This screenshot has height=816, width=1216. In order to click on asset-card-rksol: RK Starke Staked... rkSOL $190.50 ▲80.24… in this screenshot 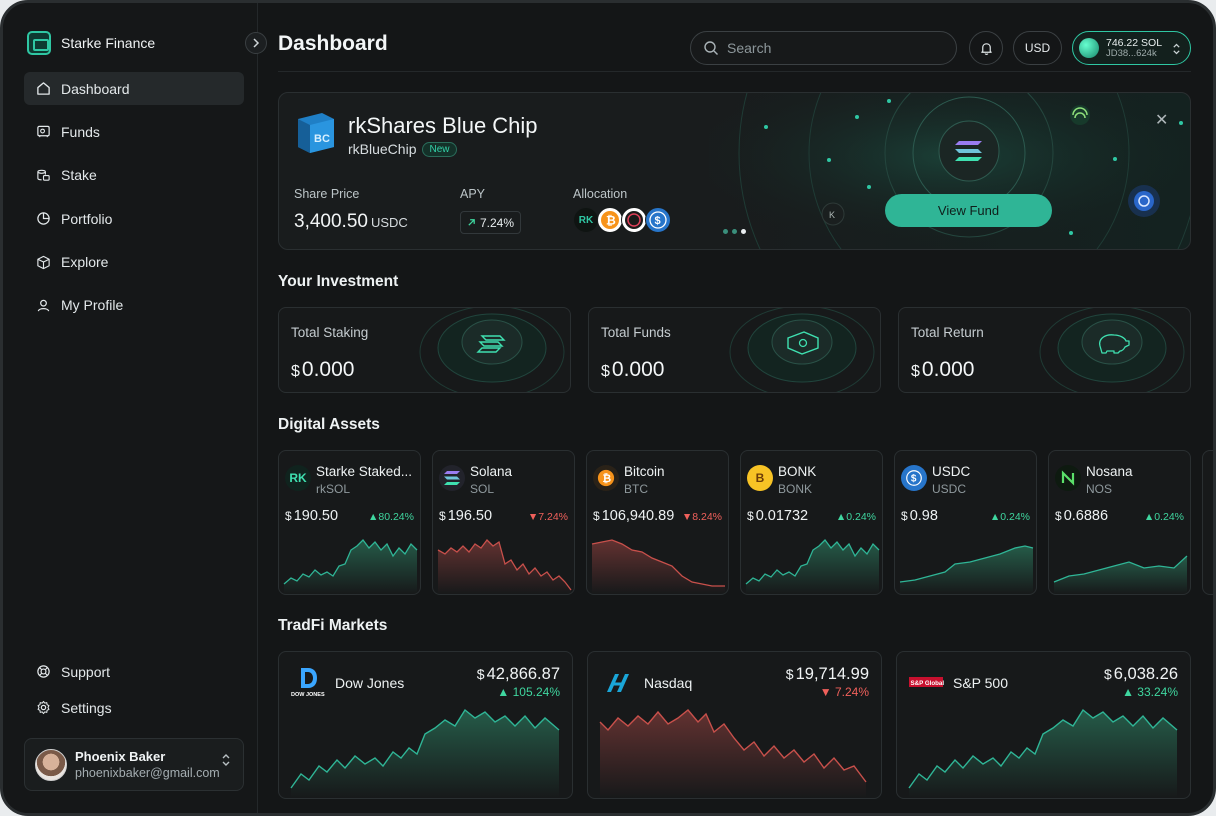, I will do `click(349, 522)`.